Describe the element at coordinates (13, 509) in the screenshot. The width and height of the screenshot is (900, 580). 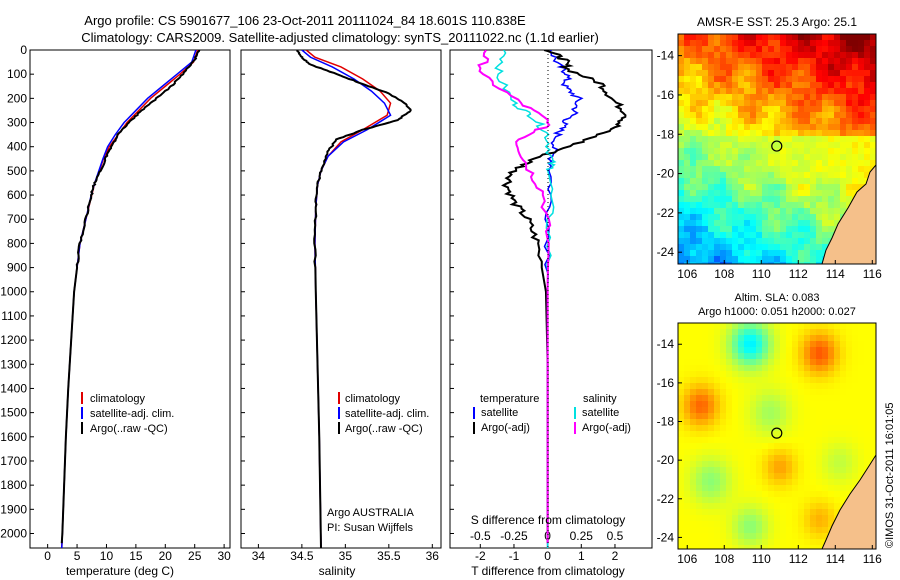
I see `depth-tick-label: 1900` at that location.